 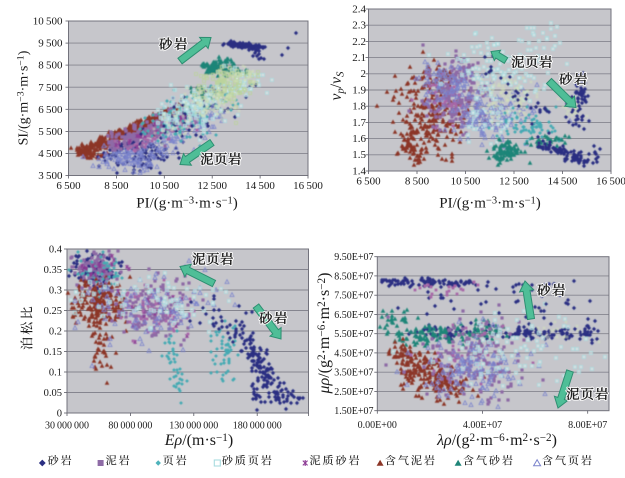 What do you see at coordinates (324, 334) in the screenshot?
I see `svg-text: μρ/(g2·m−6·m2·s−2)` at bounding box center [324, 334].